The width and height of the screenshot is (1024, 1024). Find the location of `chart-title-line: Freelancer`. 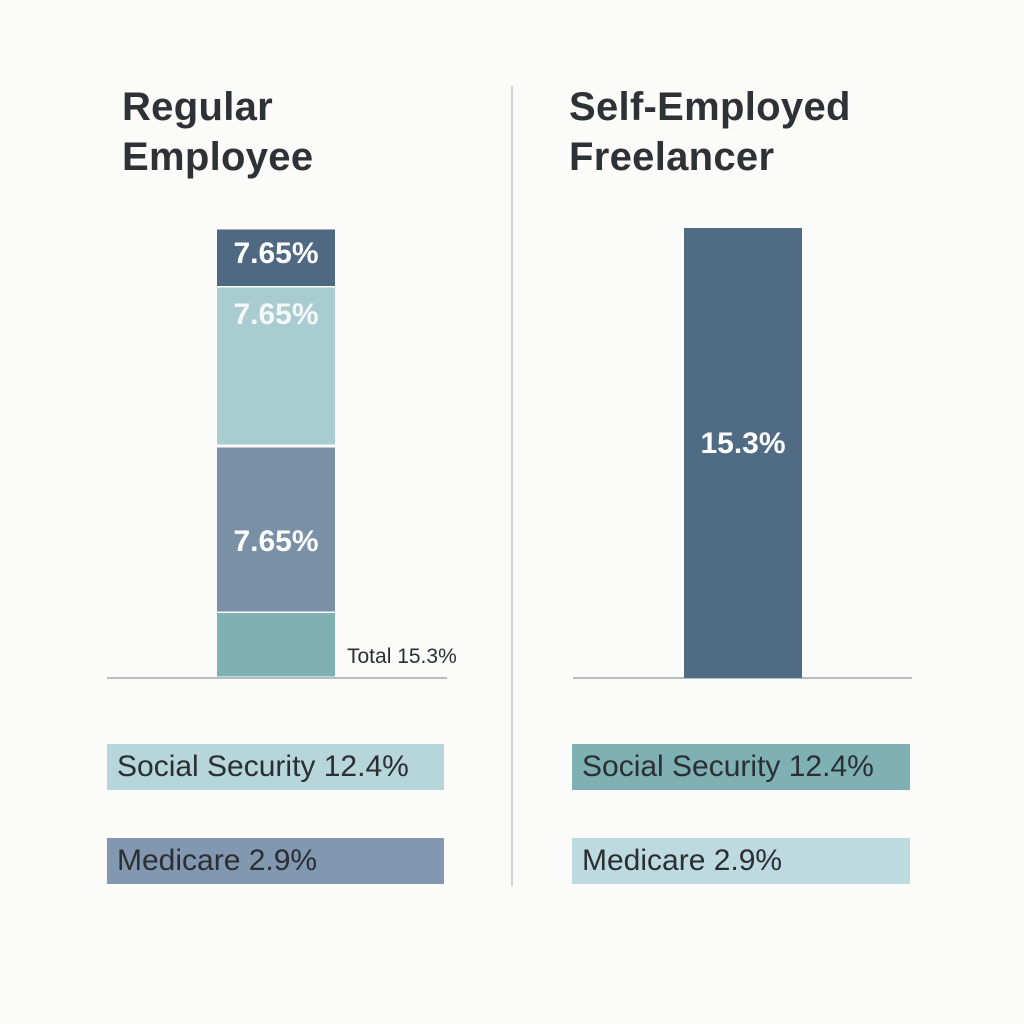

chart-title-line: Freelancer is located at coordinates (672, 157).